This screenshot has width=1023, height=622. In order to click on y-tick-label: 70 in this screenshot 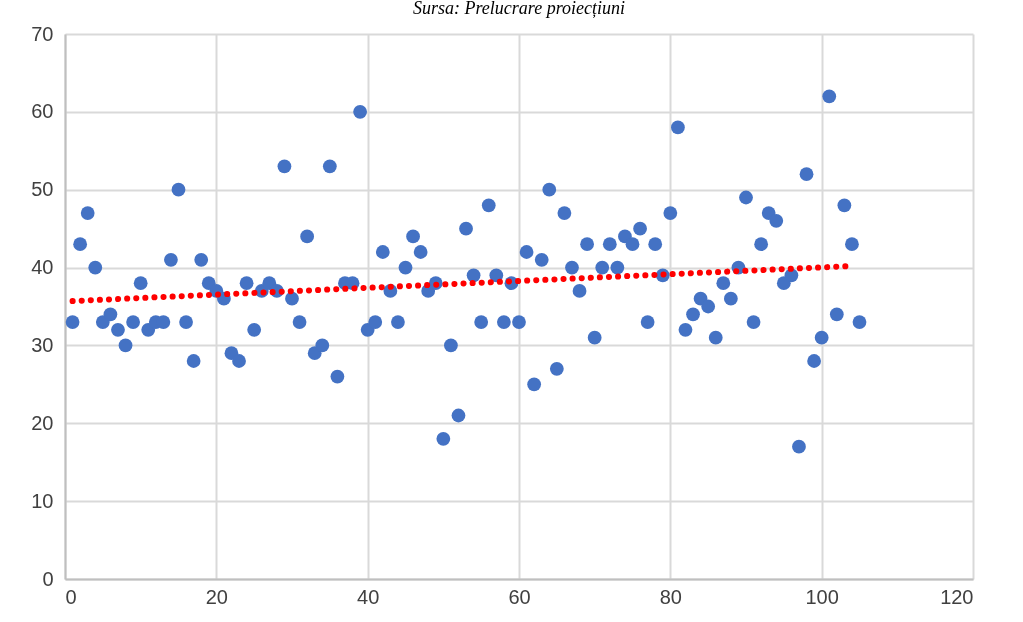, I will do `click(42, 33)`.